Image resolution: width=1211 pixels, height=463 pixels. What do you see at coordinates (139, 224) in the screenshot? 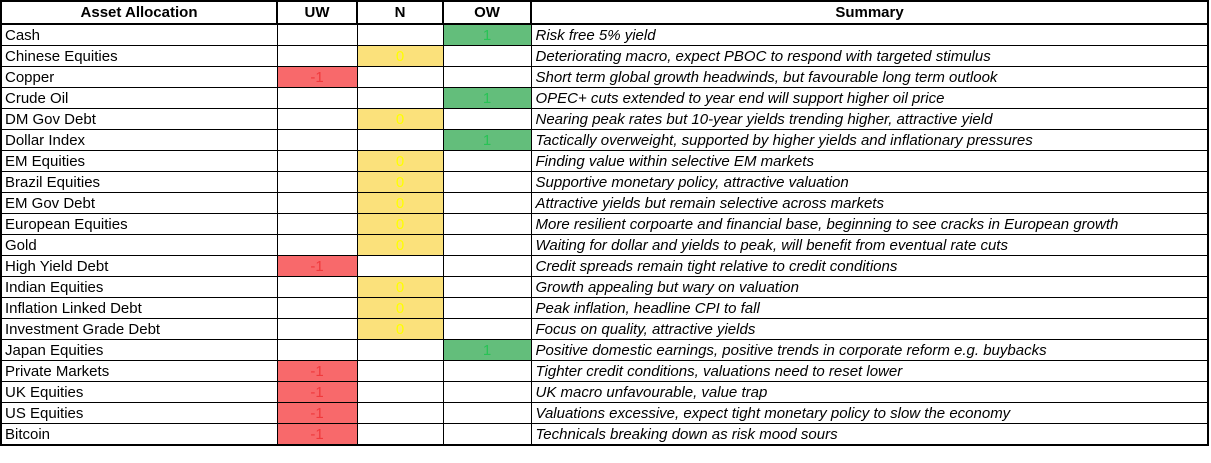
I see `asset-name-cell: European Equities` at bounding box center [139, 224].